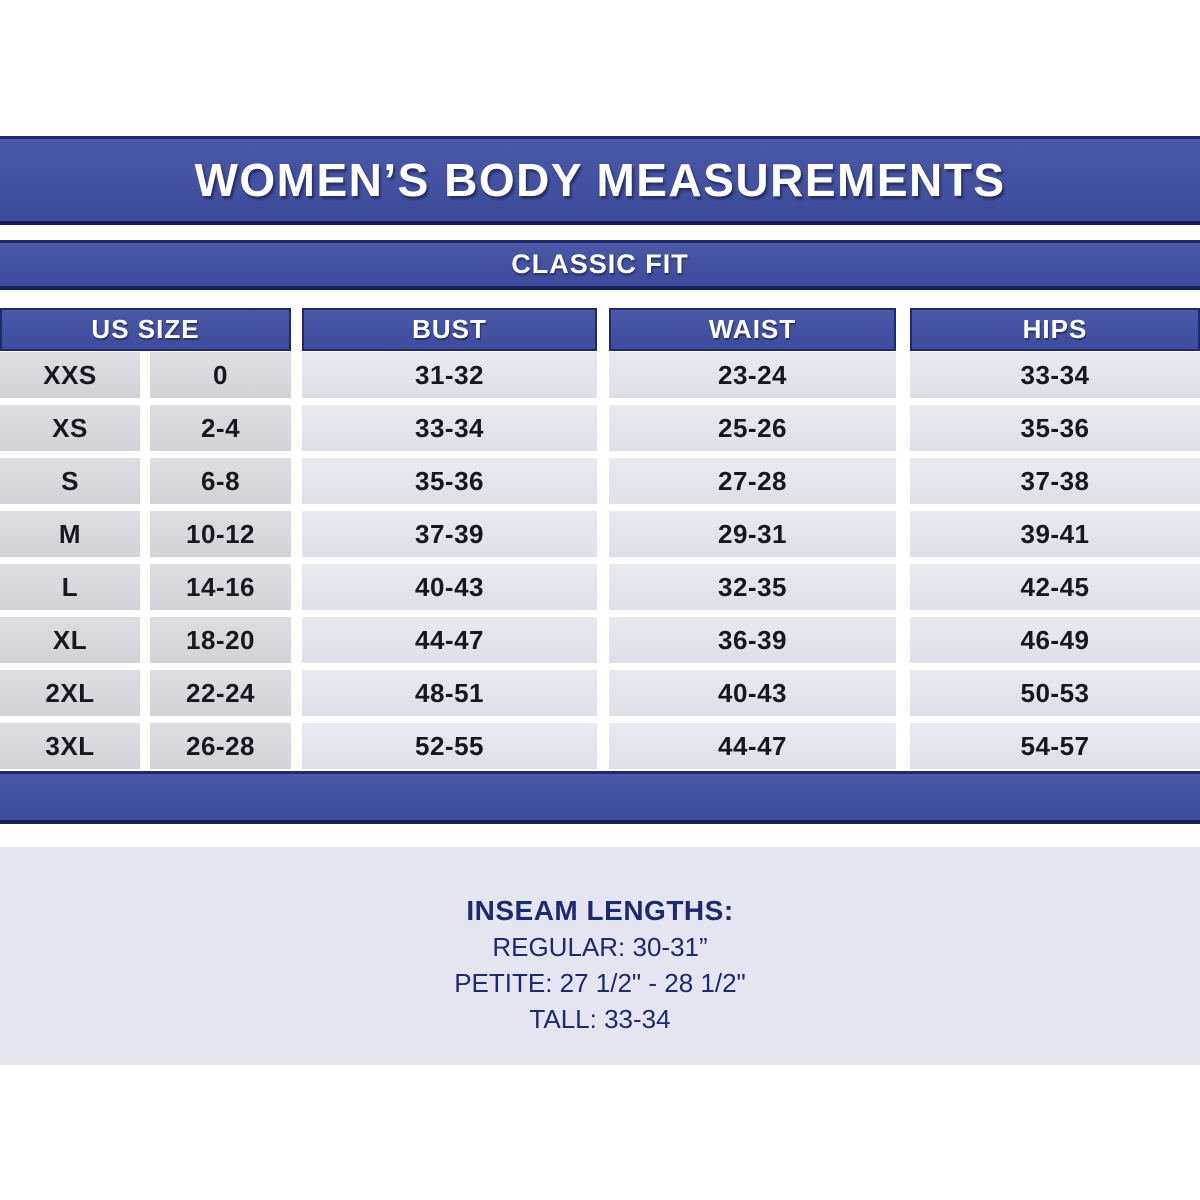 Image resolution: width=1200 pixels, height=1200 pixels. What do you see at coordinates (1055, 428) in the screenshot?
I see `cell-hips: 35-36` at bounding box center [1055, 428].